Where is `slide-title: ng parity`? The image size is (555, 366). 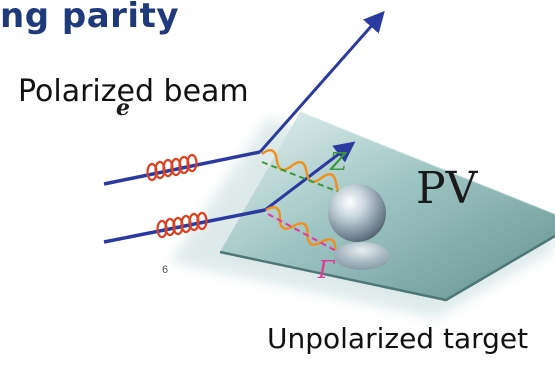
slide-title: ng parity is located at coordinates (89, 18).